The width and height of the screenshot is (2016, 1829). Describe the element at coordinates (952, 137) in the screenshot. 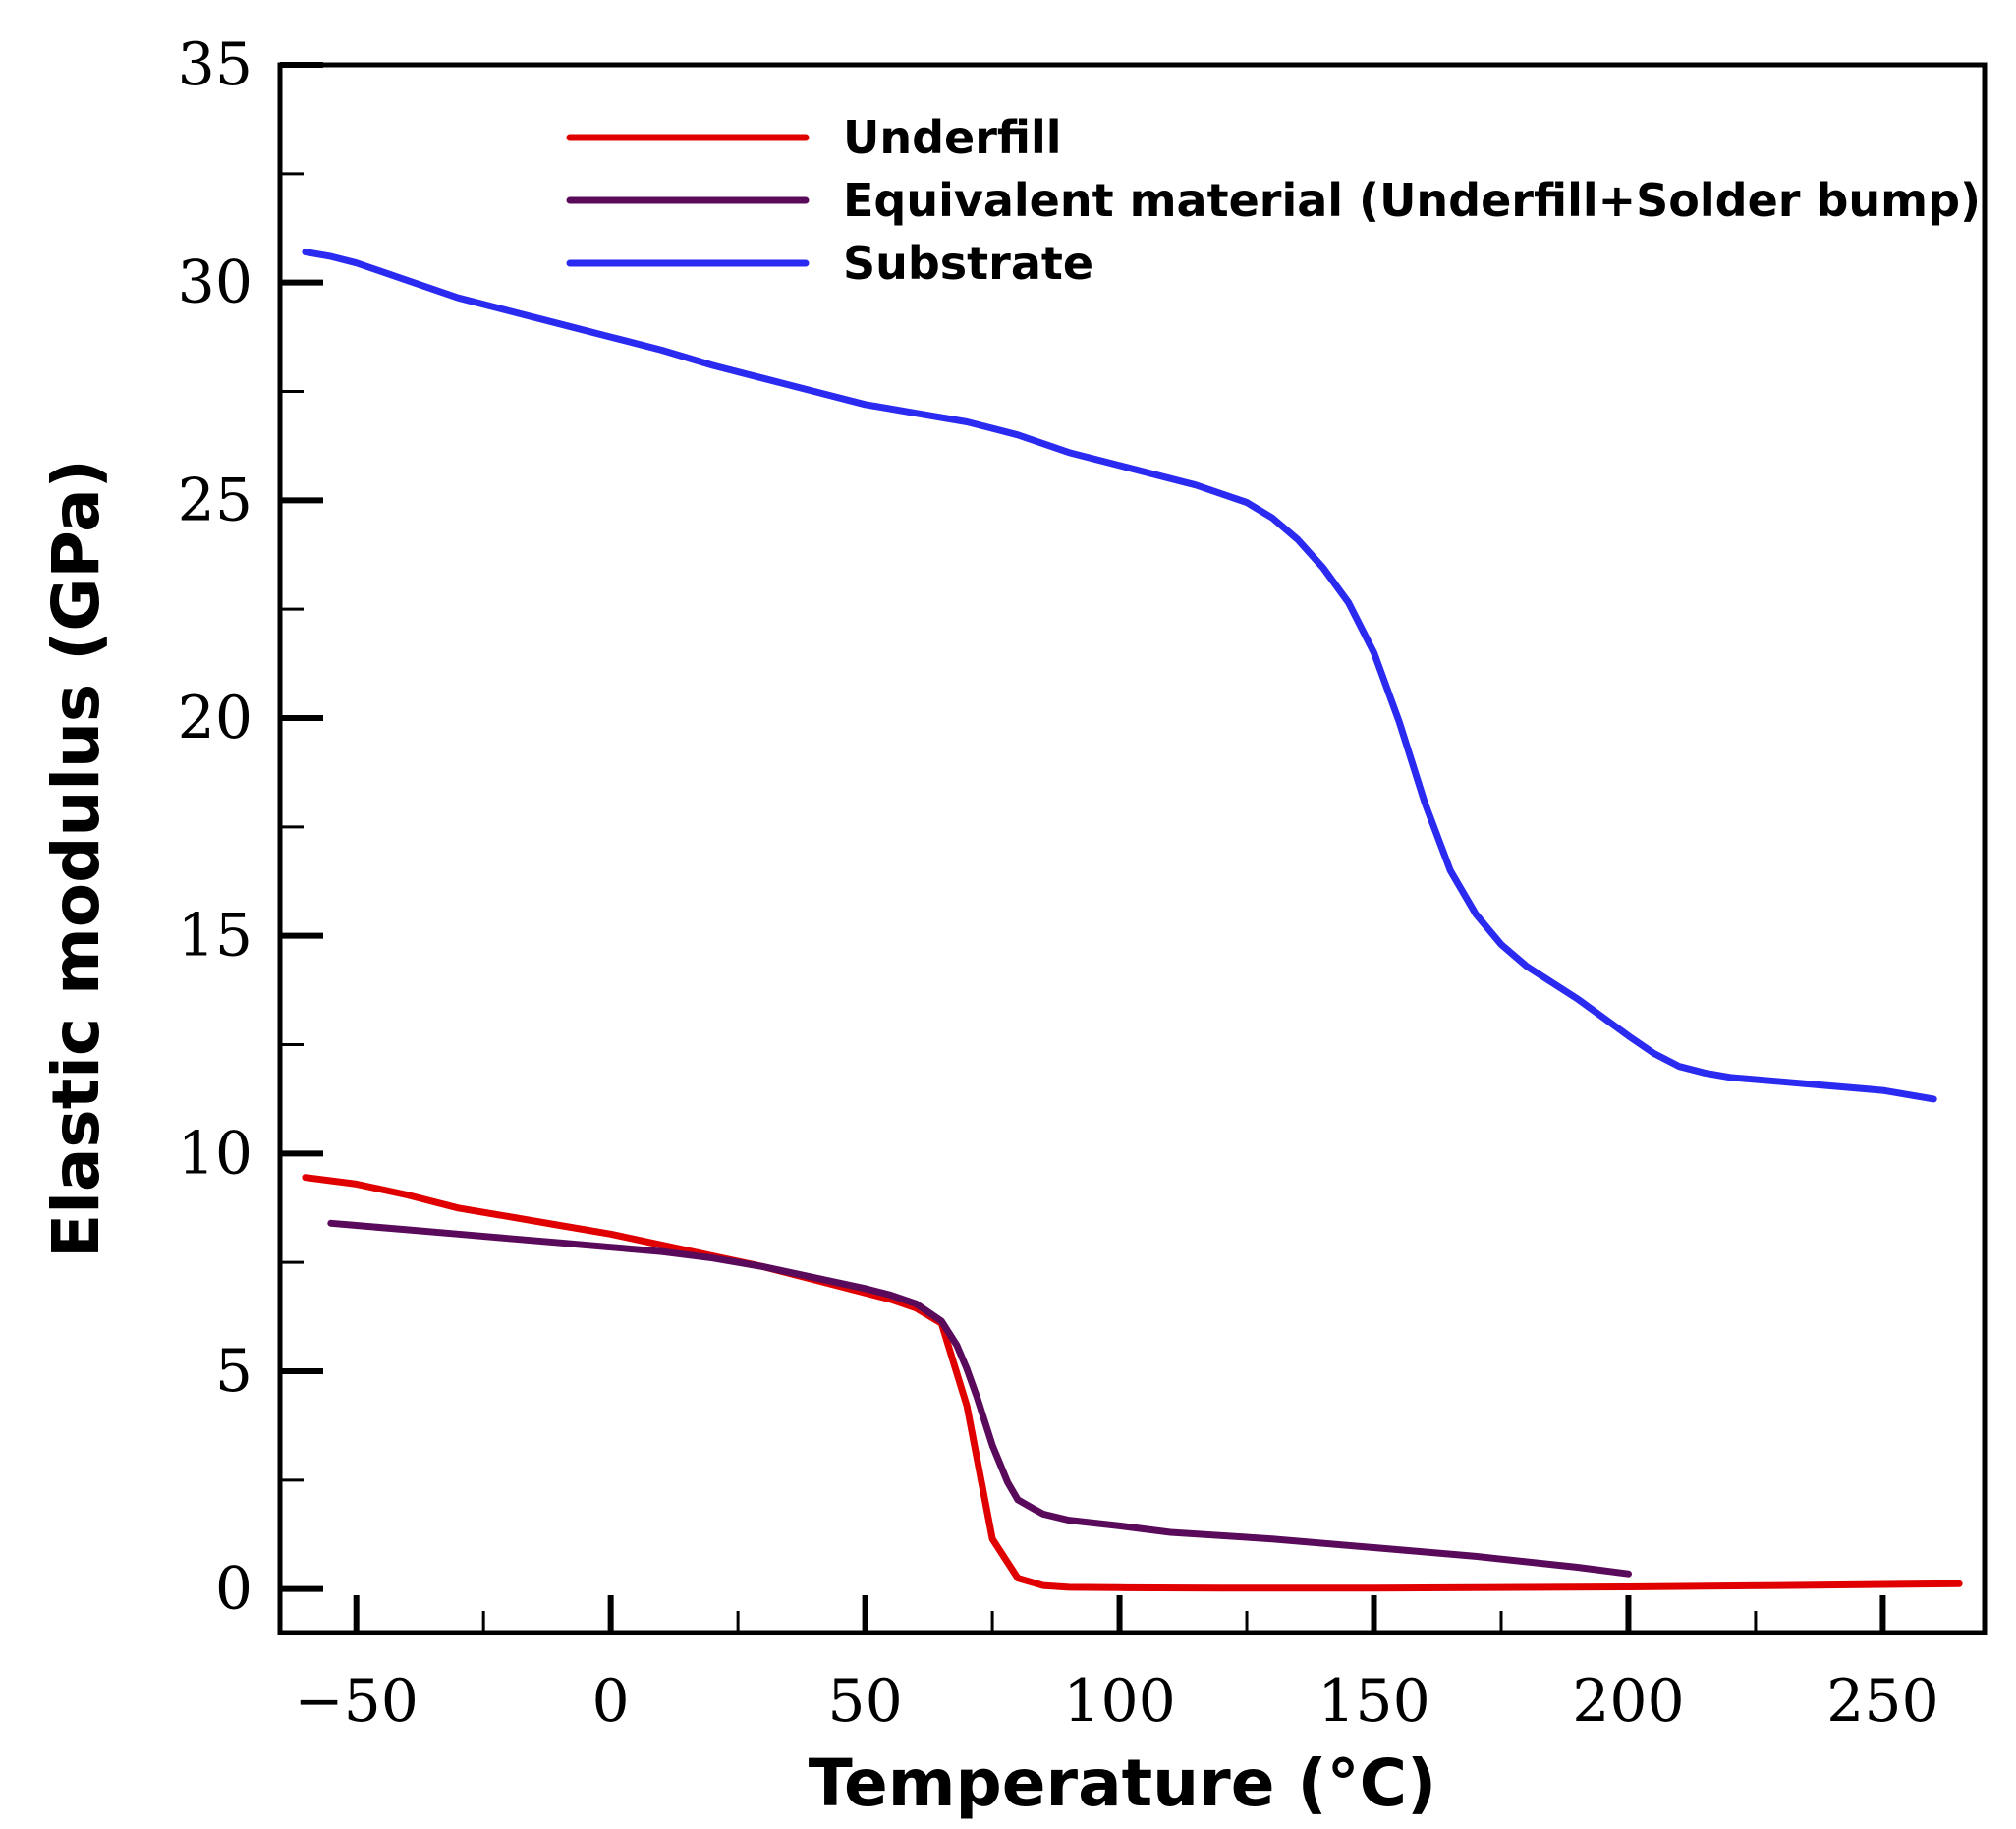

I see `legend-label-0: Underfill` at that location.